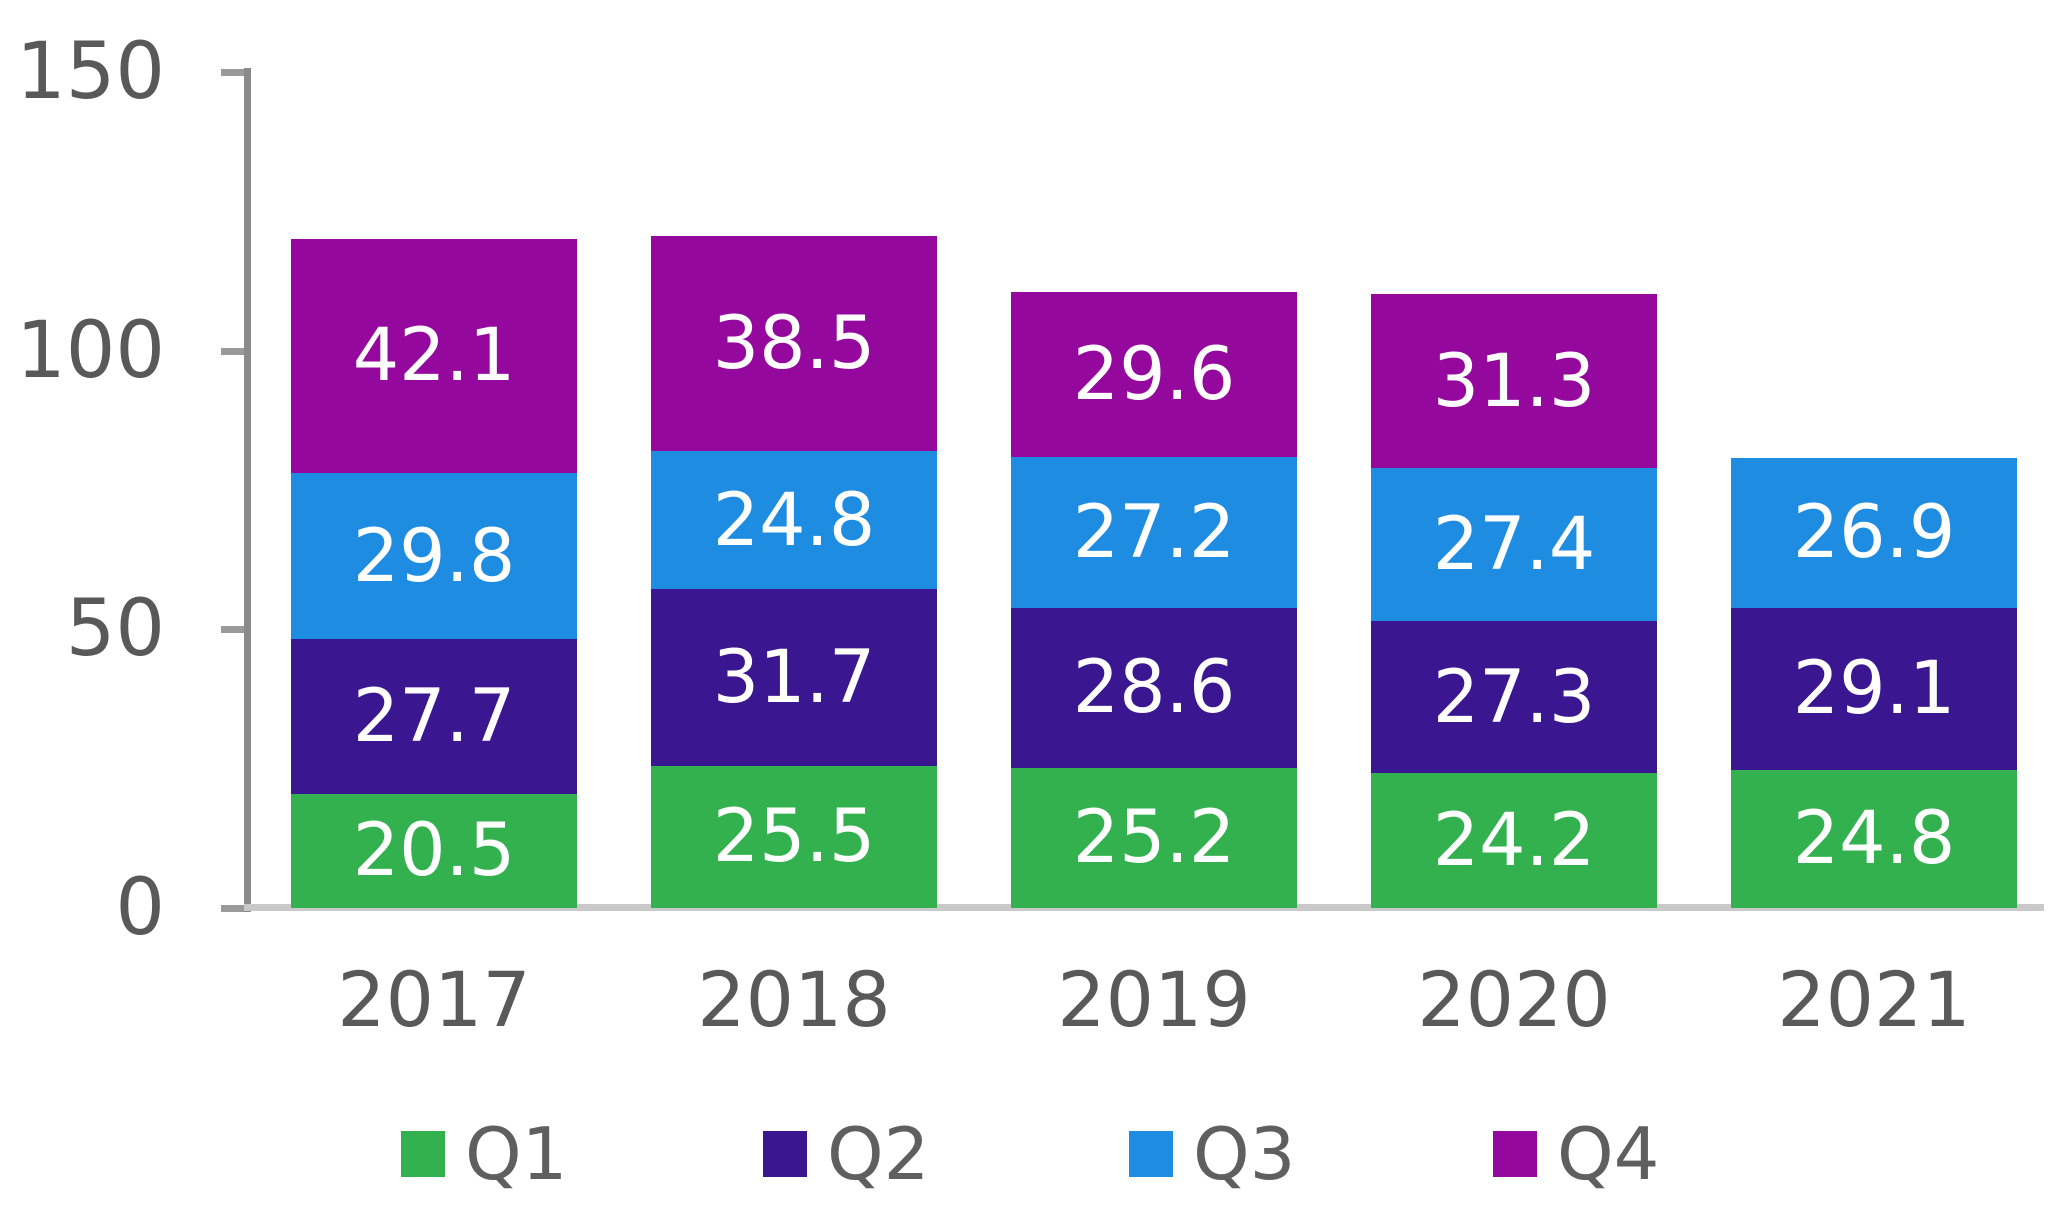  I want to click on y-axis-tick-label: 100, so click(90, 350).